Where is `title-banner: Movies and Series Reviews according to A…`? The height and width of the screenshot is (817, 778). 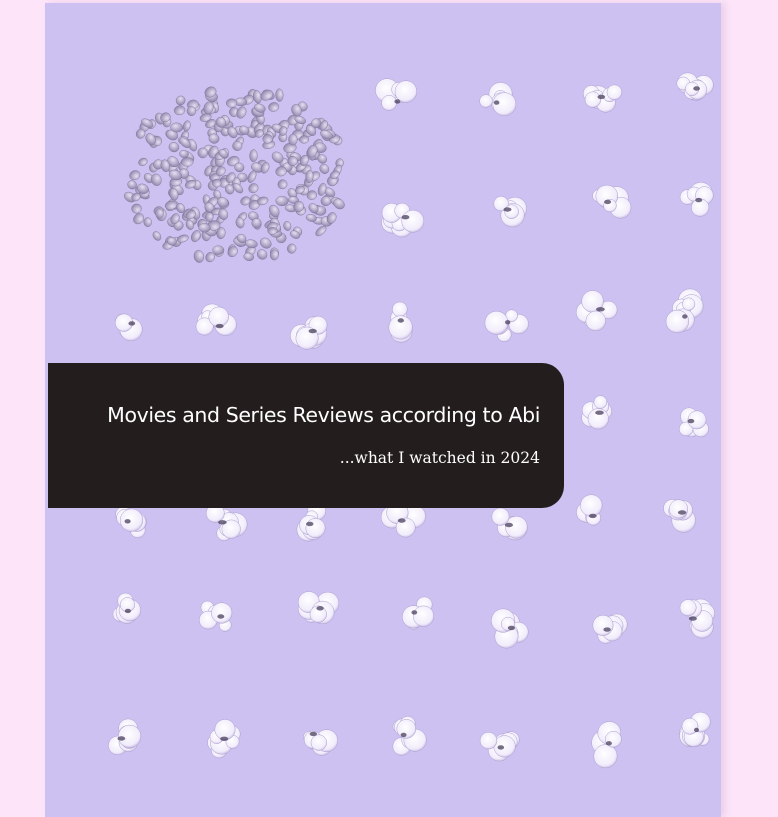
title-banner: Movies and Series Reviews according to A… is located at coordinates (306, 435).